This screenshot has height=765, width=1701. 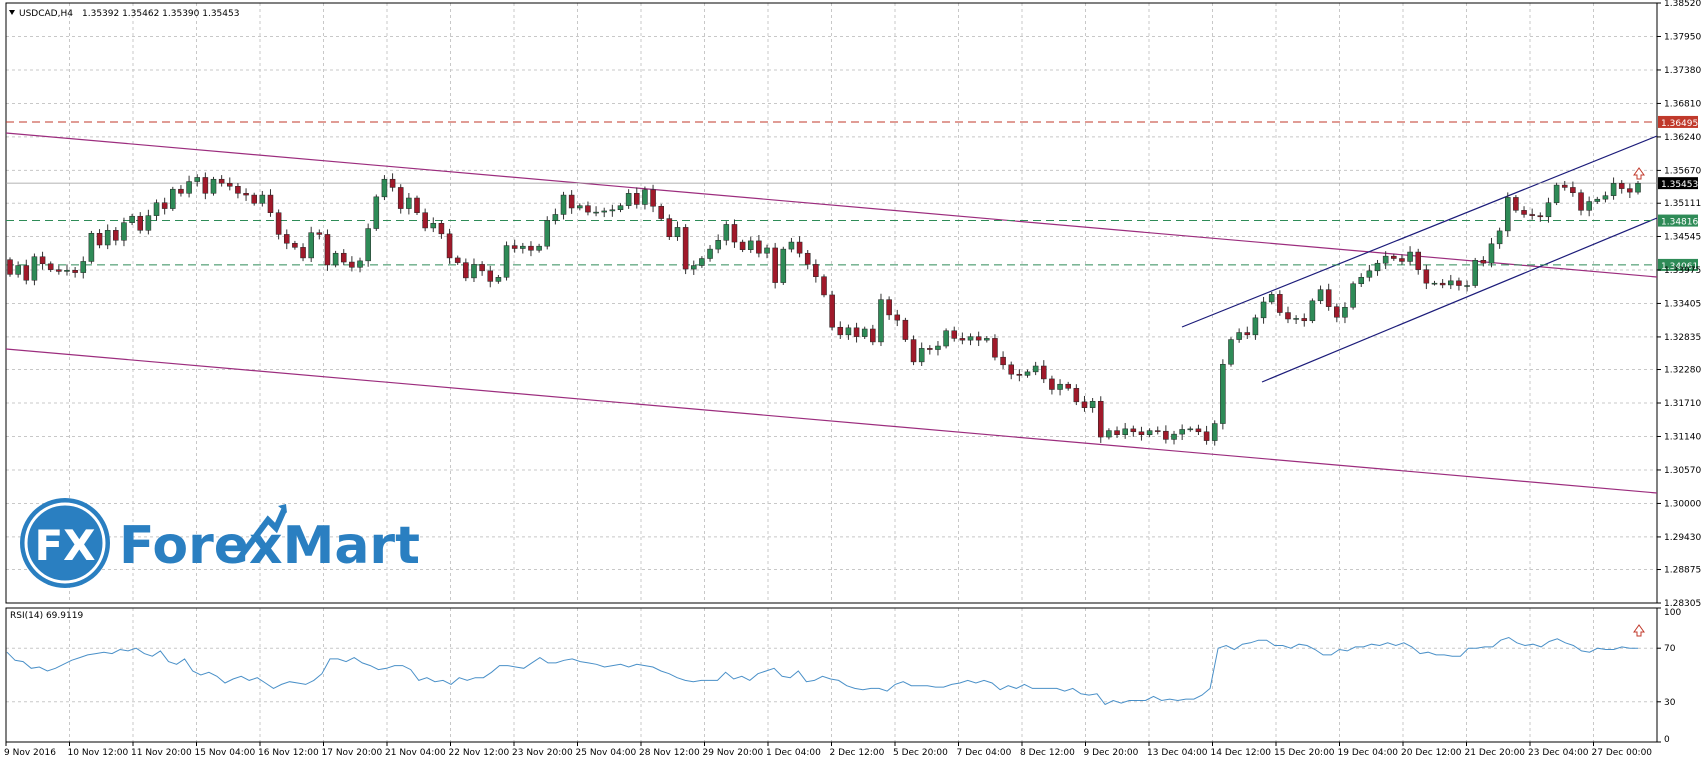 I want to click on rsi-axis-labels: 100 70 30 0, so click(x=1669, y=676).